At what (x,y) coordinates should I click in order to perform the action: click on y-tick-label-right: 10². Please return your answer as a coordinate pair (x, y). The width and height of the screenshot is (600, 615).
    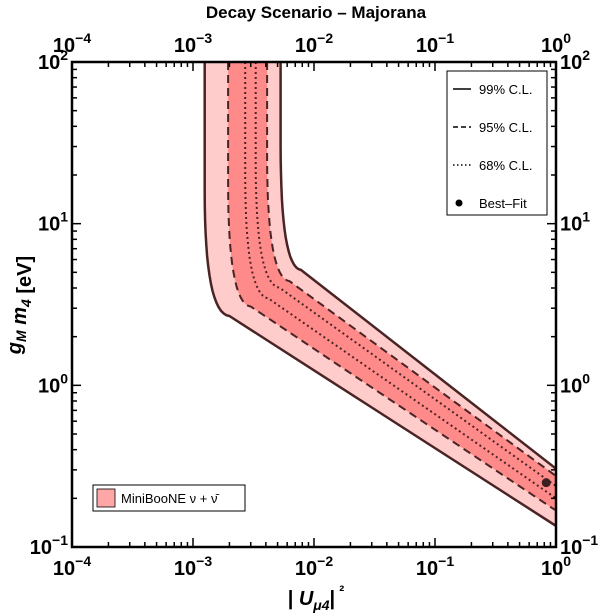
    Looking at the image, I should click on (575, 60).